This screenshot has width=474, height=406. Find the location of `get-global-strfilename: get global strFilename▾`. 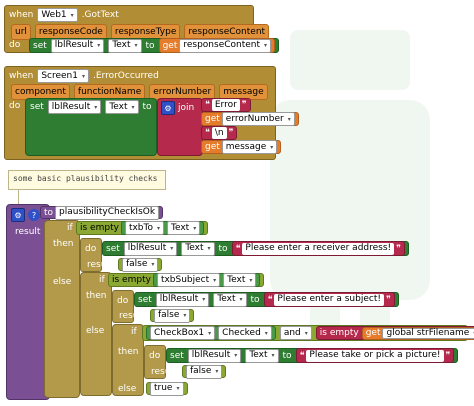

get-global-strfilename: get global strFilename▾ is located at coordinates (417, 333).